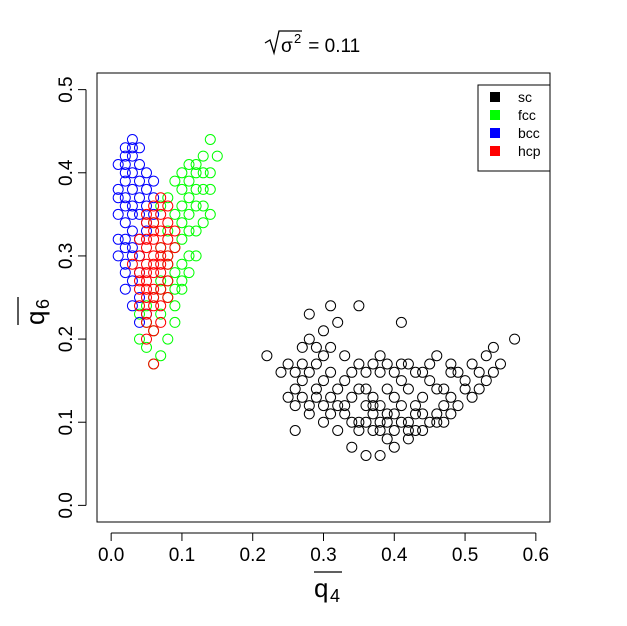 The width and height of the screenshot is (627, 626). Describe the element at coordinates (66, 422) in the screenshot. I see `y-tick-label: 0.1` at that location.